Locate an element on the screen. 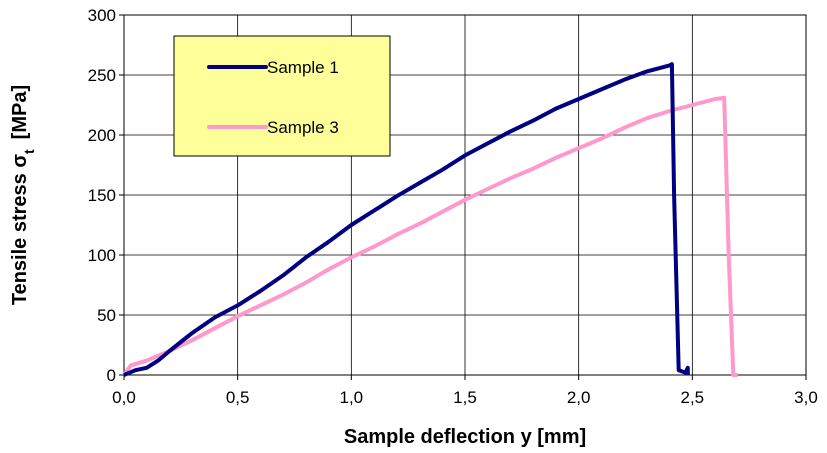  y-tick-label: 300 is located at coordinates (102, 15).